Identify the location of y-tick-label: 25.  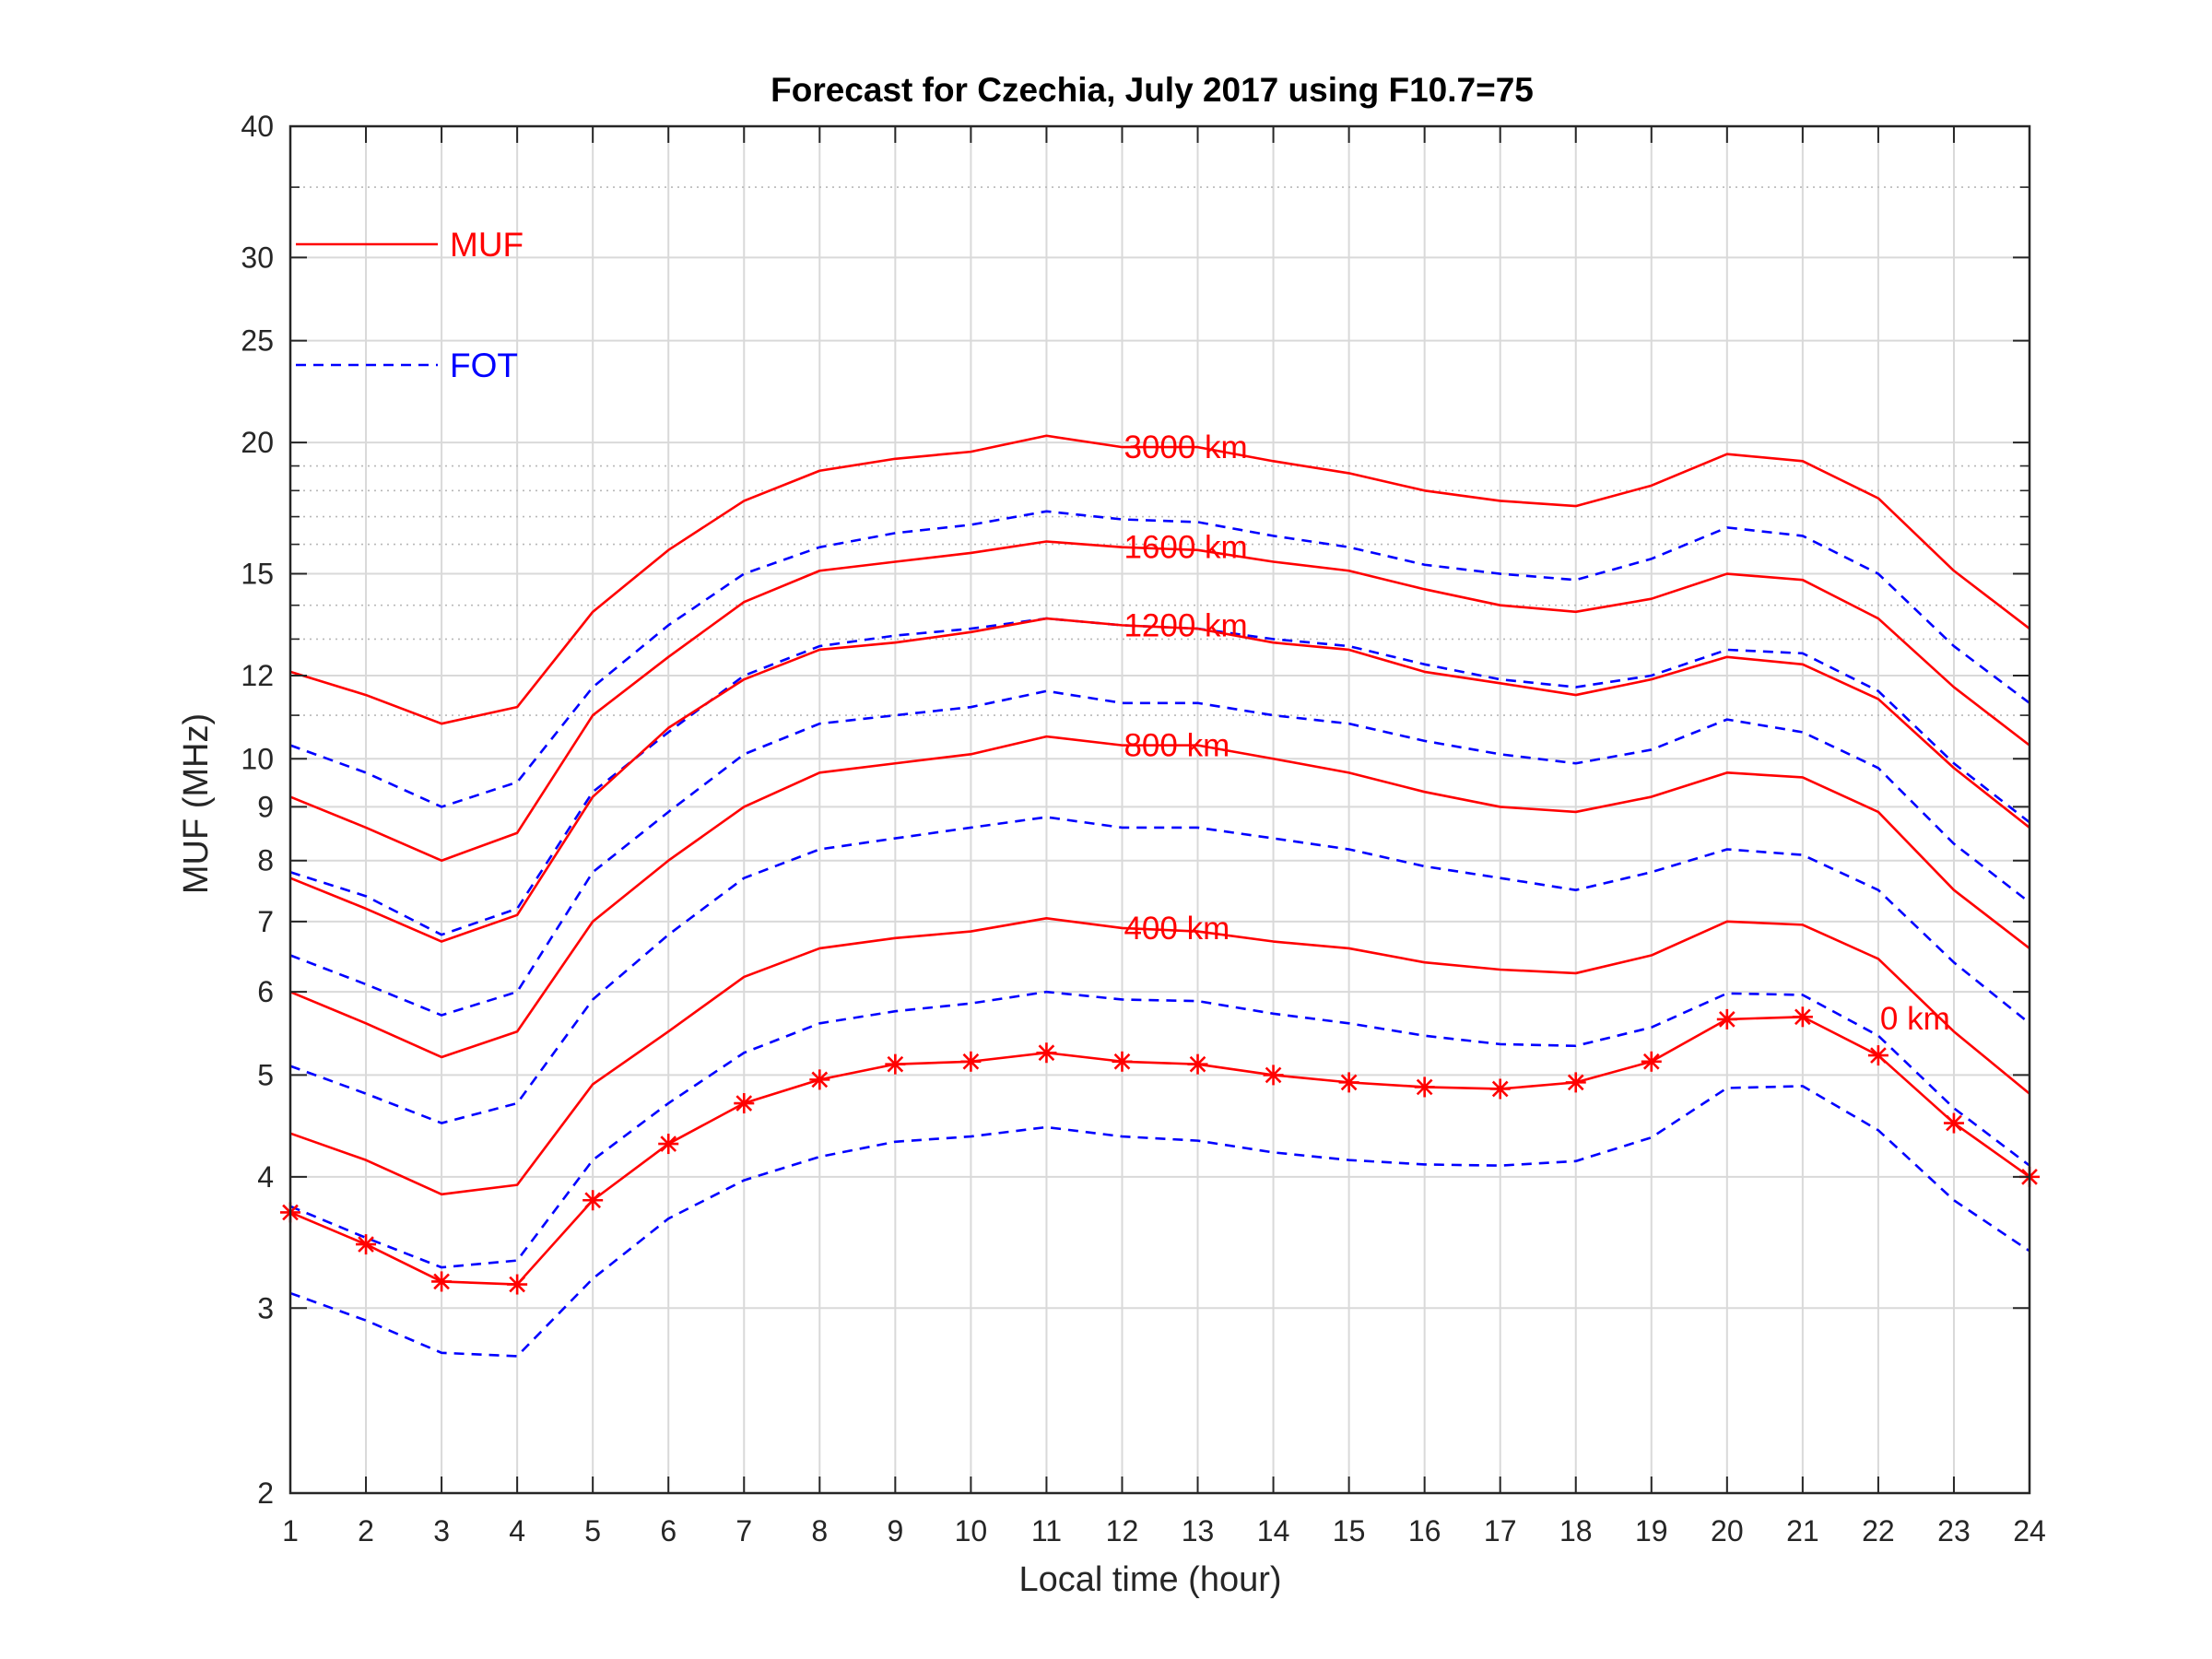
(257, 341).